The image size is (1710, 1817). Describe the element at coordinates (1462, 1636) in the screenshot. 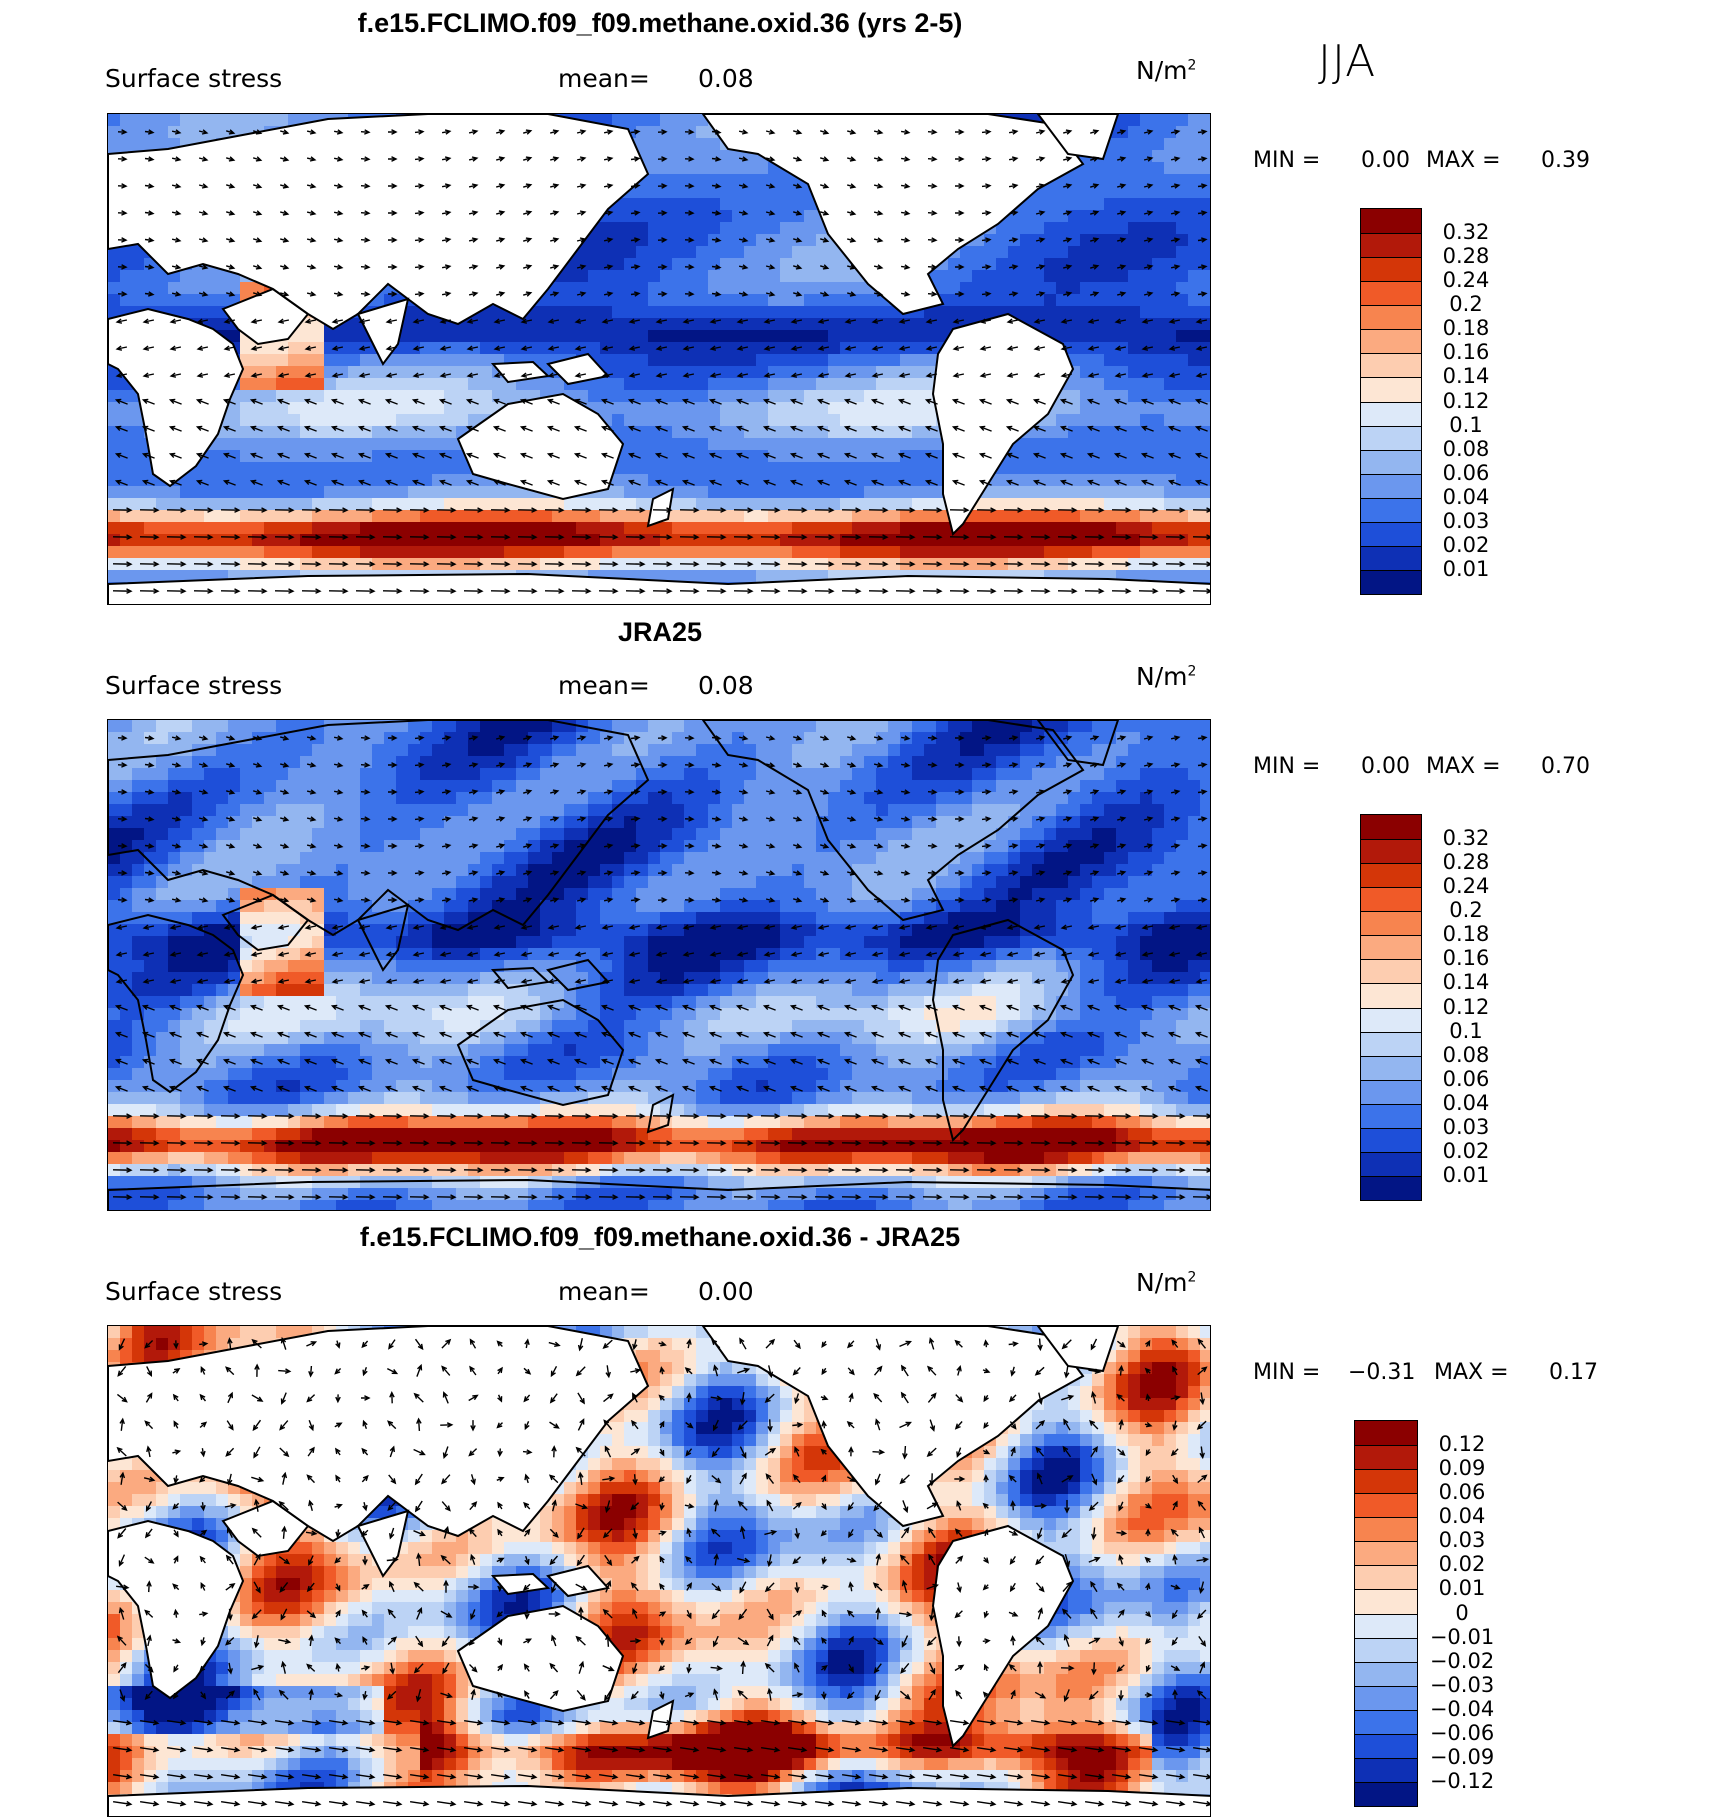

I see `colorbar-tick-label: −0.01` at that location.